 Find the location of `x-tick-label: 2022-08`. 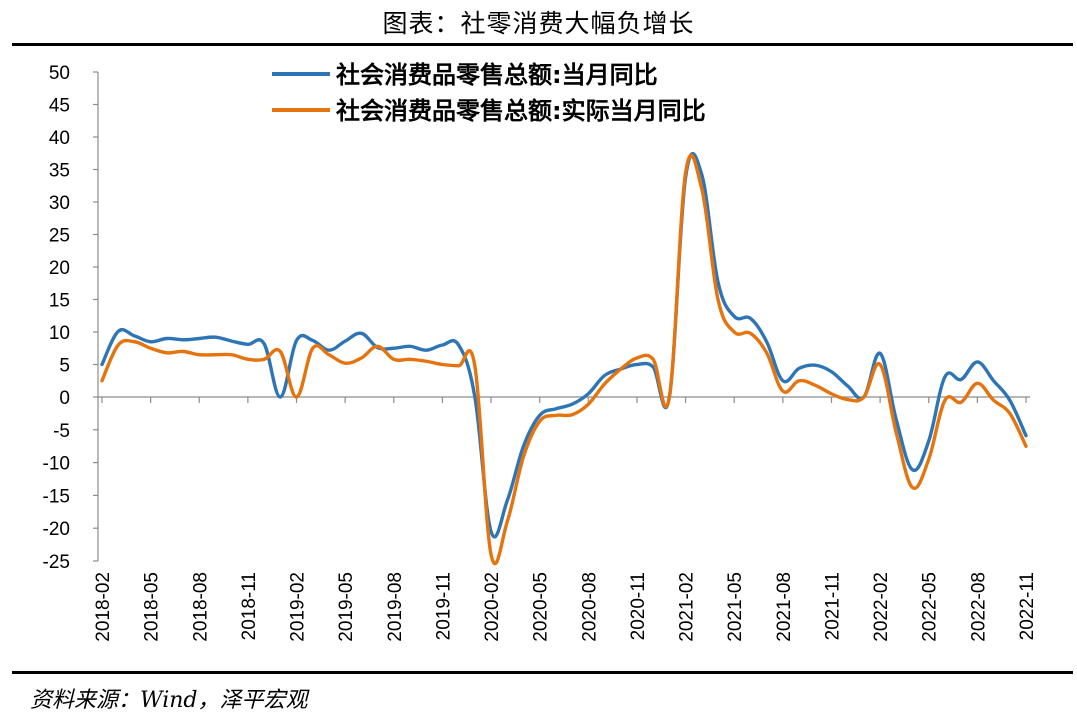

x-tick-label: 2022-08 is located at coordinates (978, 607).